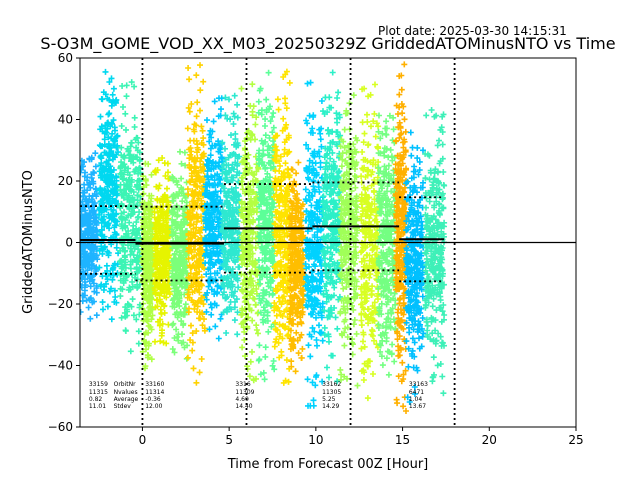 This screenshot has width=640, height=480. What do you see at coordinates (402, 440) in the screenshot?
I see `x-tick-label: 15` at bounding box center [402, 440].